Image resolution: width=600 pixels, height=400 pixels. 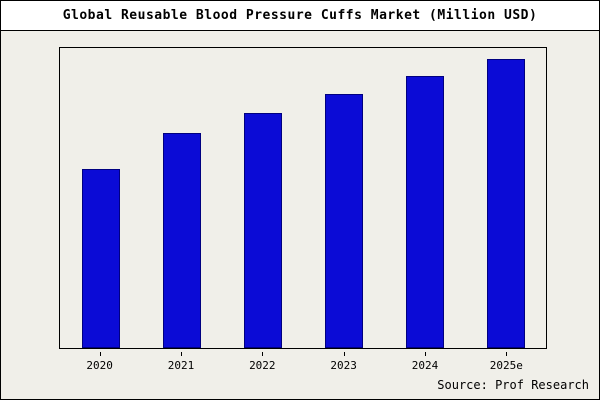 What do you see at coordinates (263, 354) in the screenshot?
I see `x-axis-tick-2022` at bounding box center [263, 354].